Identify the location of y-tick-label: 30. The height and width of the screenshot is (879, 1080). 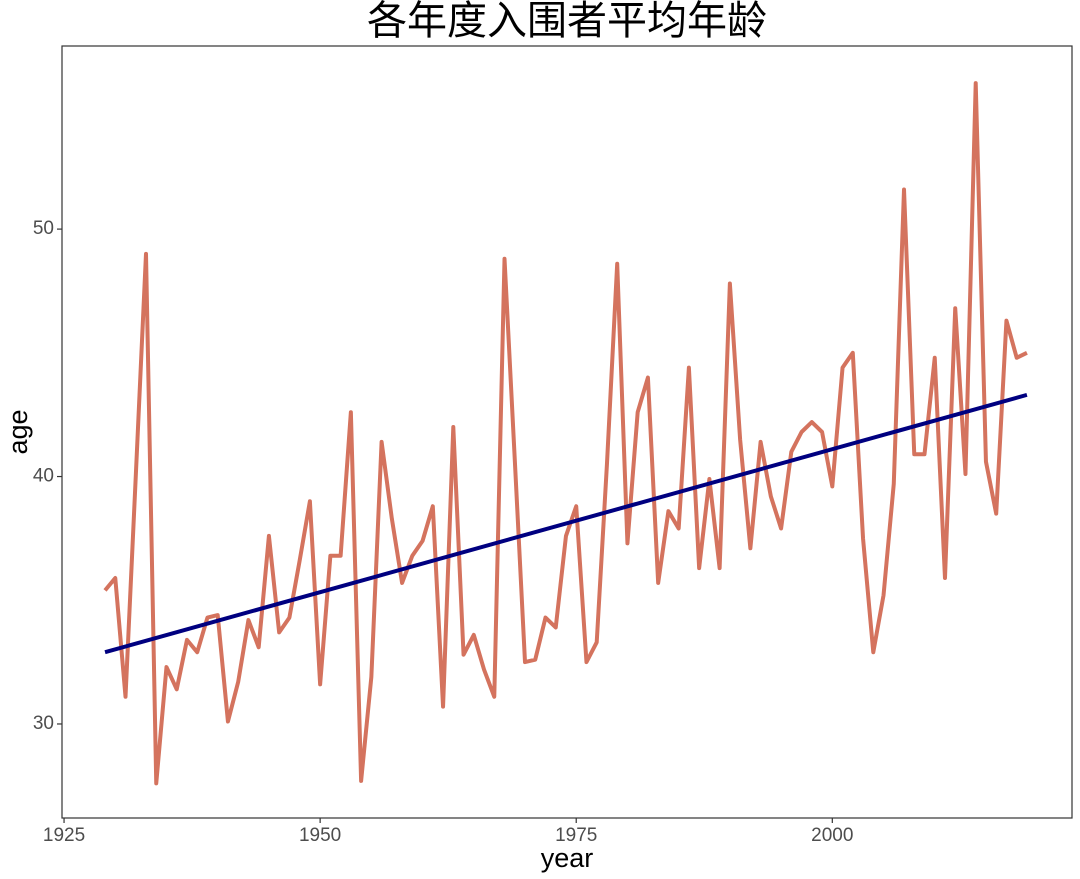
(43, 723).